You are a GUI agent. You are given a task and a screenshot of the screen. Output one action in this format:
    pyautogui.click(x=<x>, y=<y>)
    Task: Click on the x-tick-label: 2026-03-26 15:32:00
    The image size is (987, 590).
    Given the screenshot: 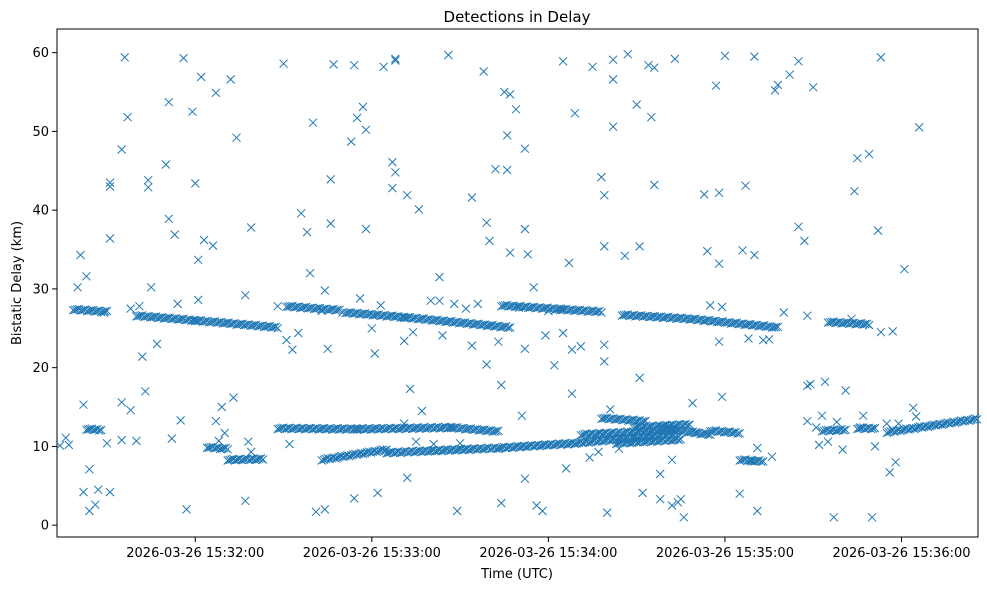 What is the action you would take?
    pyautogui.click(x=195, y=553)
    